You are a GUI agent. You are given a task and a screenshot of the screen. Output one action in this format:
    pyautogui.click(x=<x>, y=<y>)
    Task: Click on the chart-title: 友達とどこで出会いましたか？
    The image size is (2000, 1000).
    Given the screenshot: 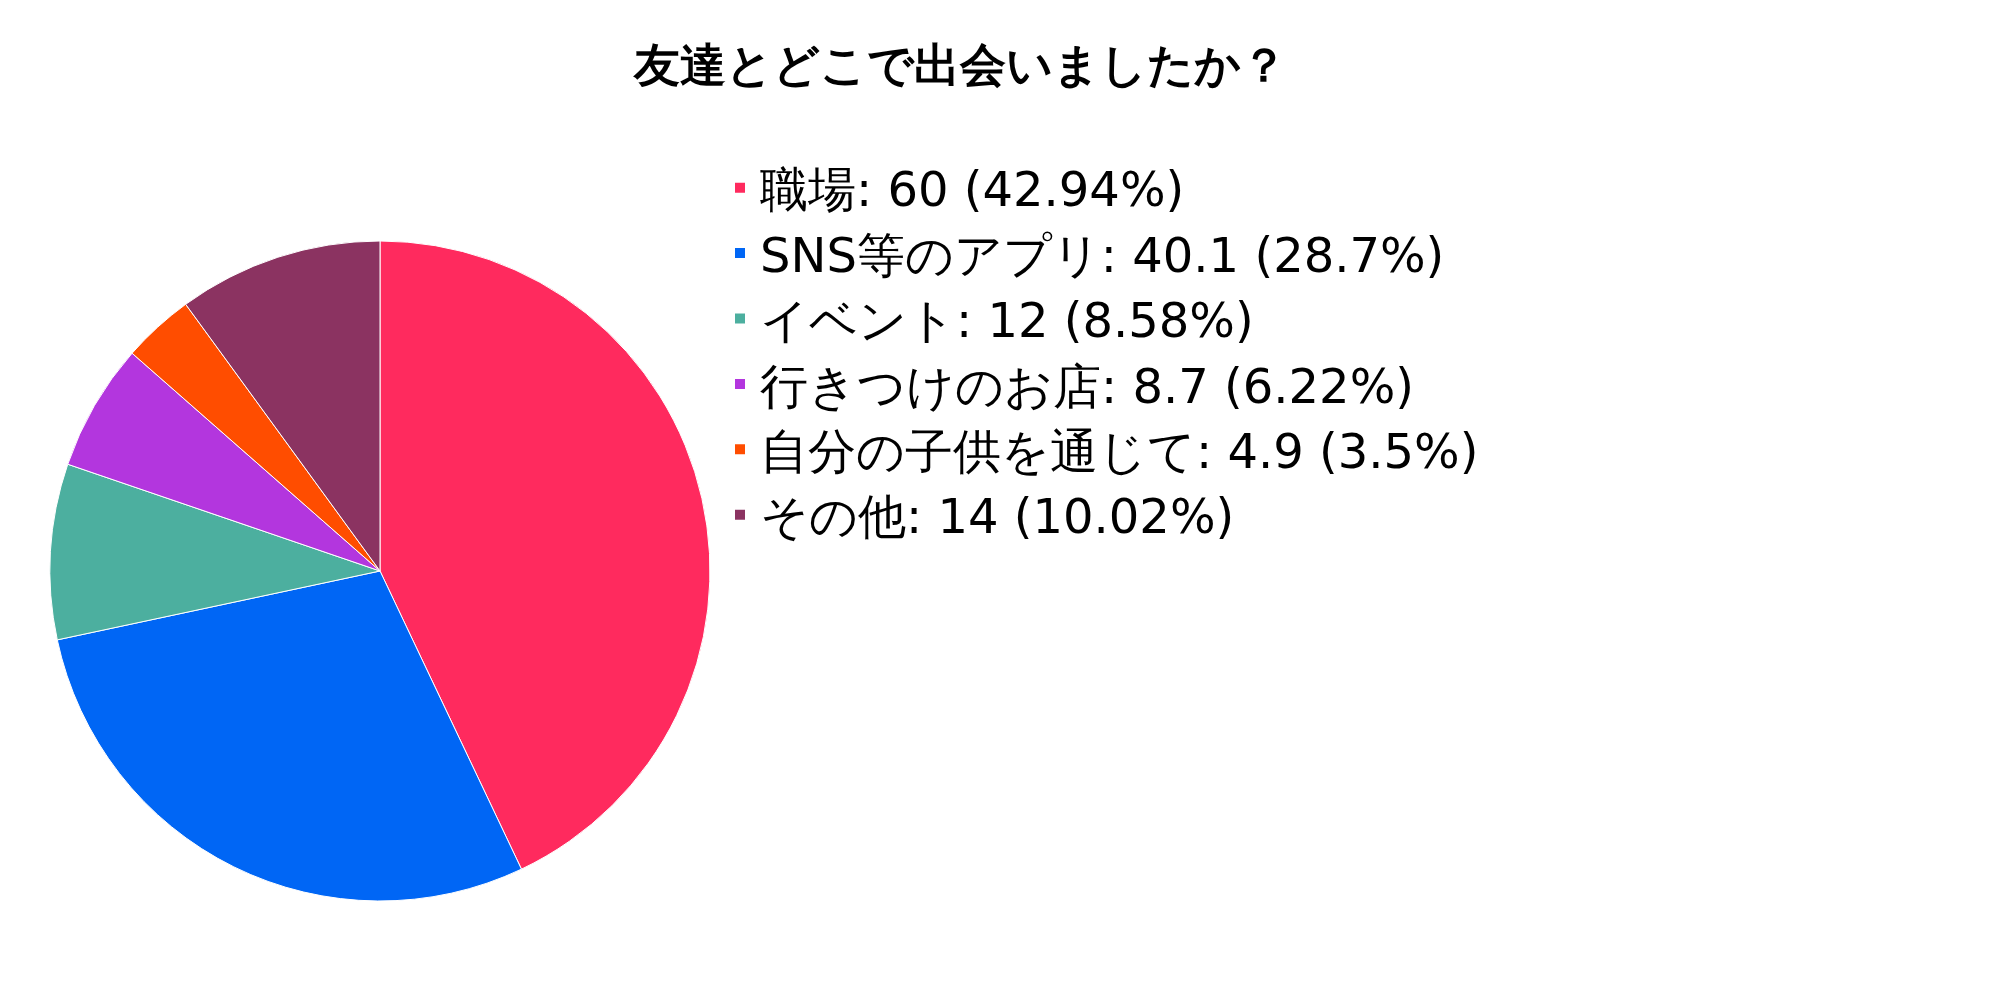 What is the action you would take?
    pyautogui.click(x=959, y=65)
    